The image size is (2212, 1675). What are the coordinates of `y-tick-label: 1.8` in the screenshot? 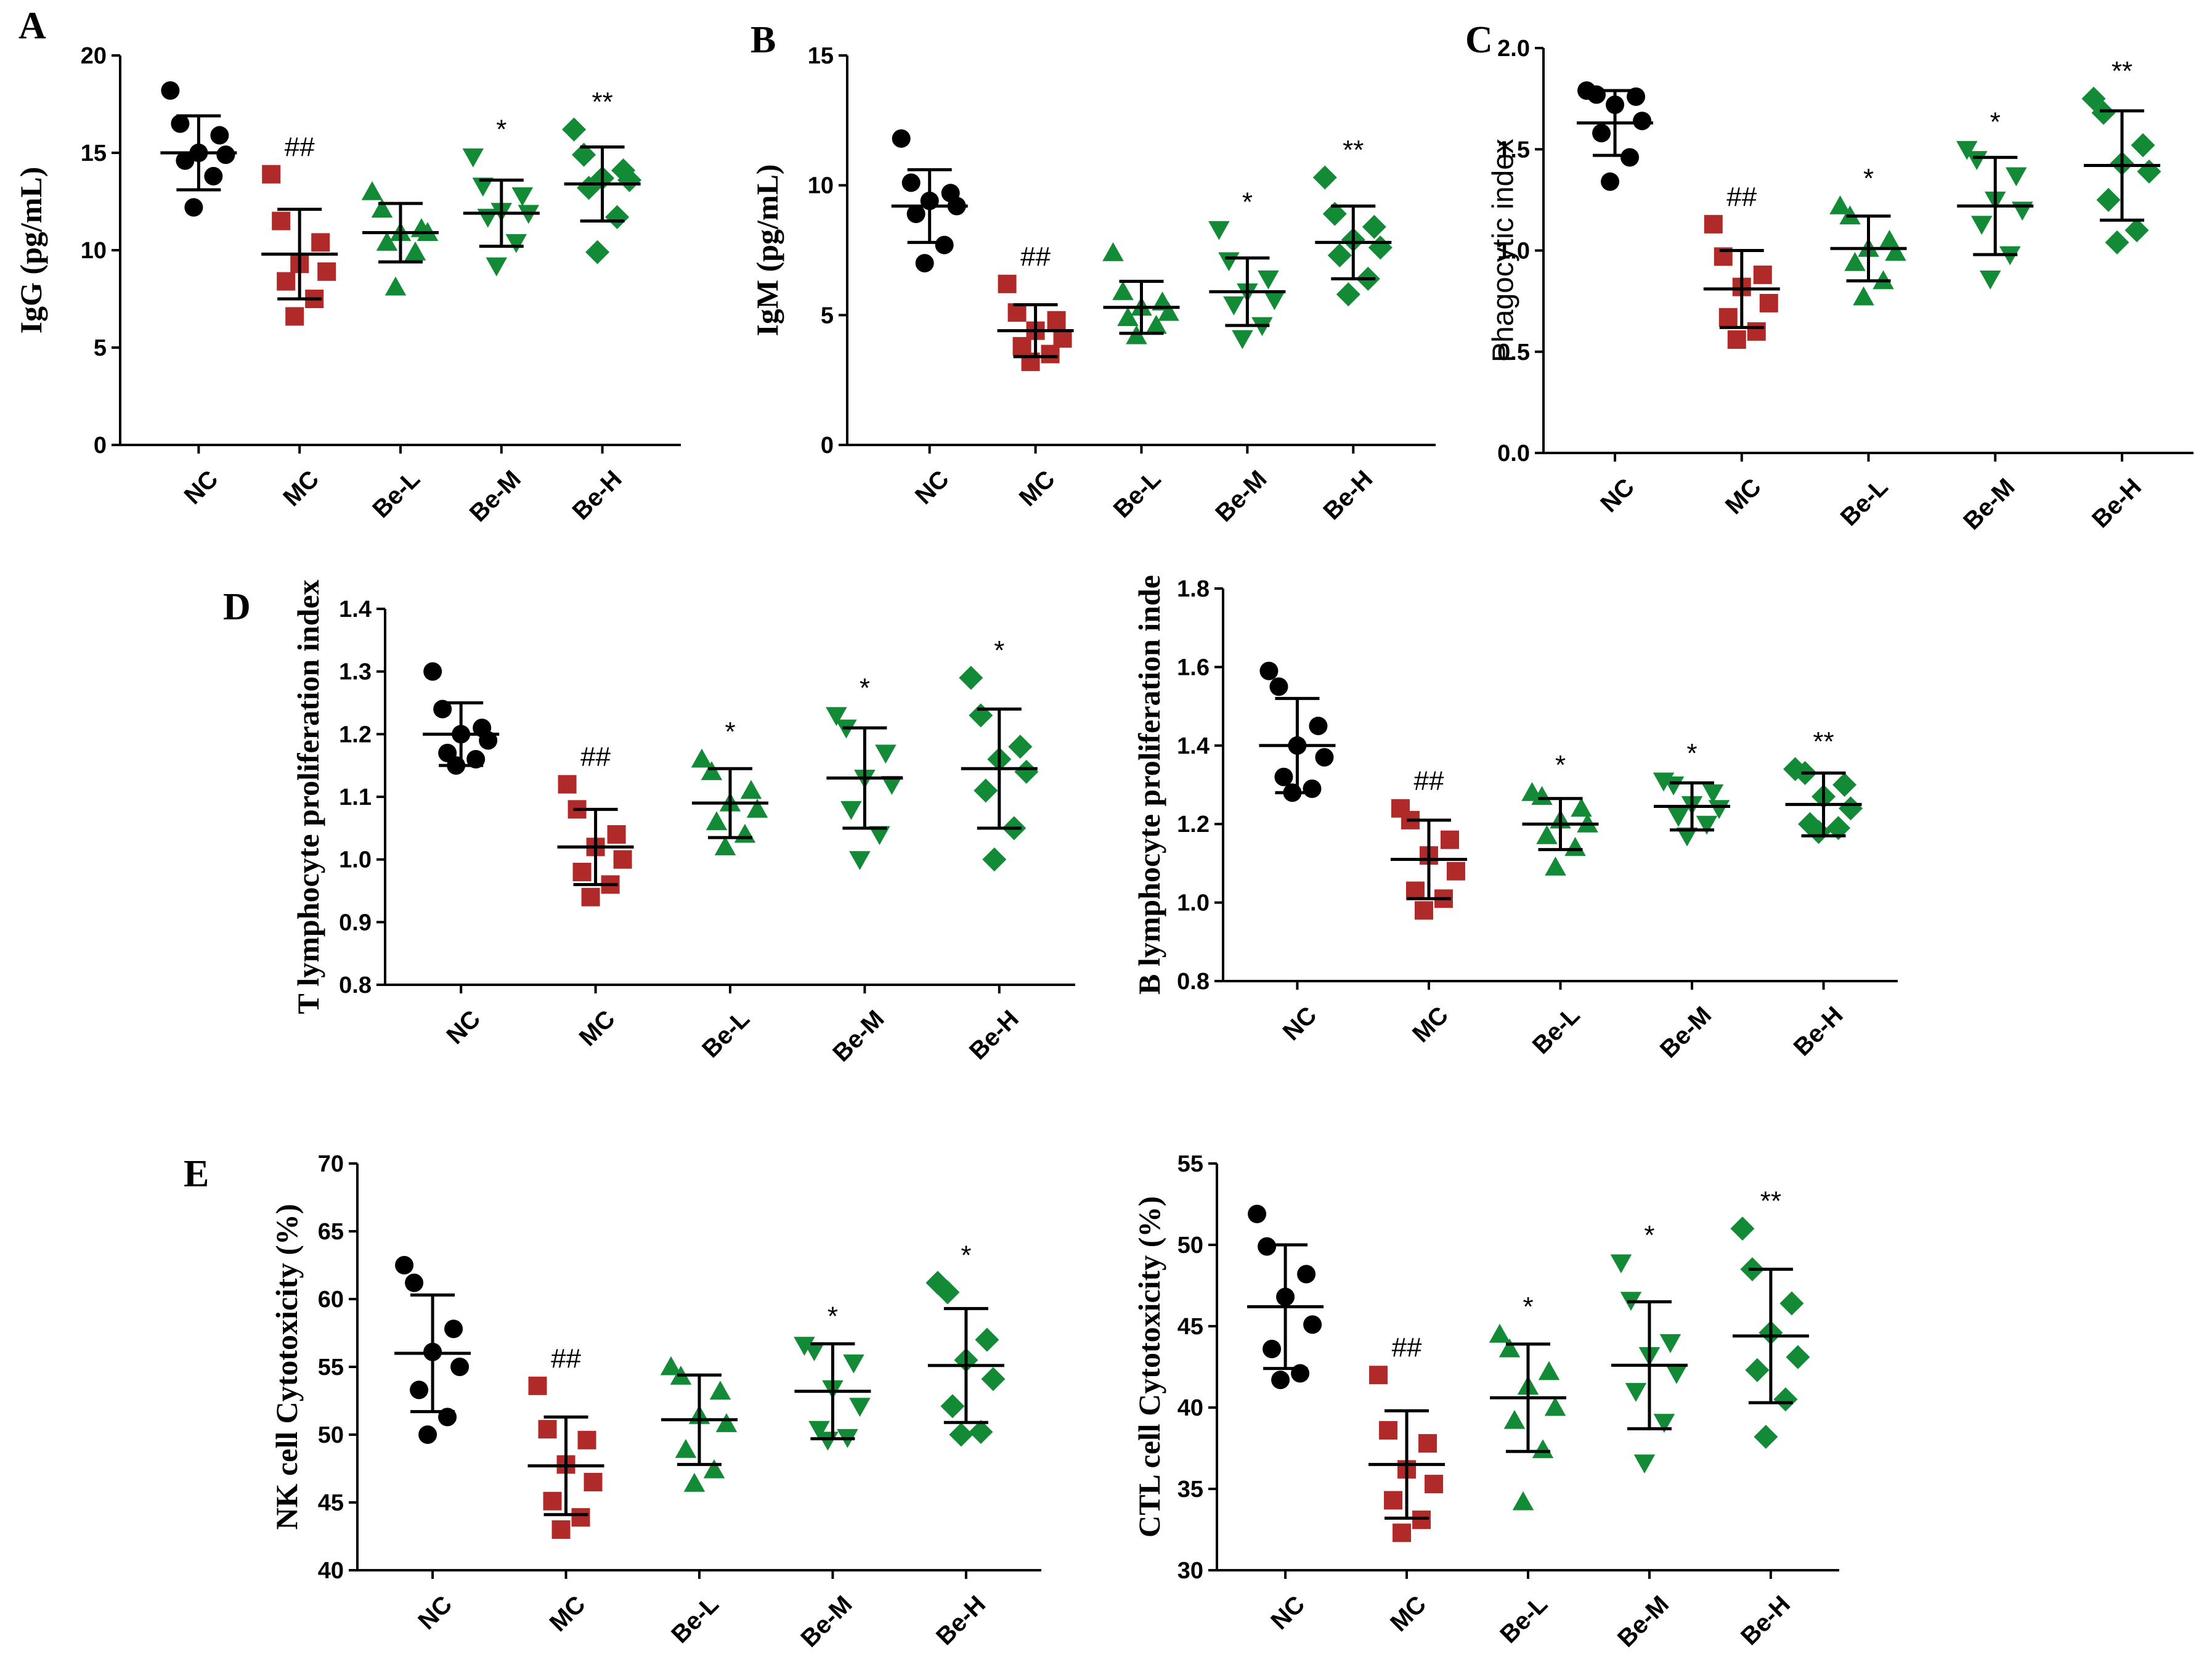 It's located at (1193, 589).